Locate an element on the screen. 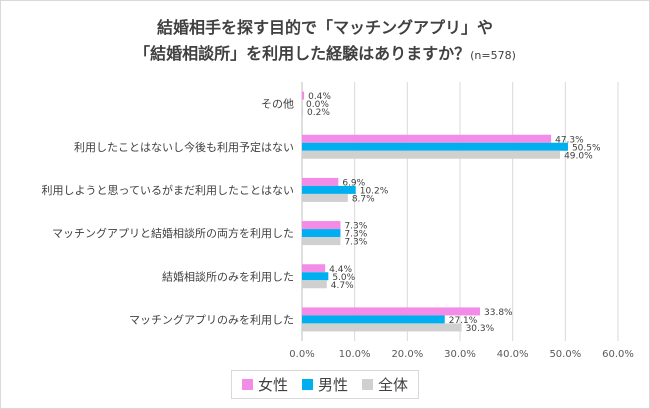 The image size is (650, 409). data-label: 10.2% is located at coordinates (374, 191).